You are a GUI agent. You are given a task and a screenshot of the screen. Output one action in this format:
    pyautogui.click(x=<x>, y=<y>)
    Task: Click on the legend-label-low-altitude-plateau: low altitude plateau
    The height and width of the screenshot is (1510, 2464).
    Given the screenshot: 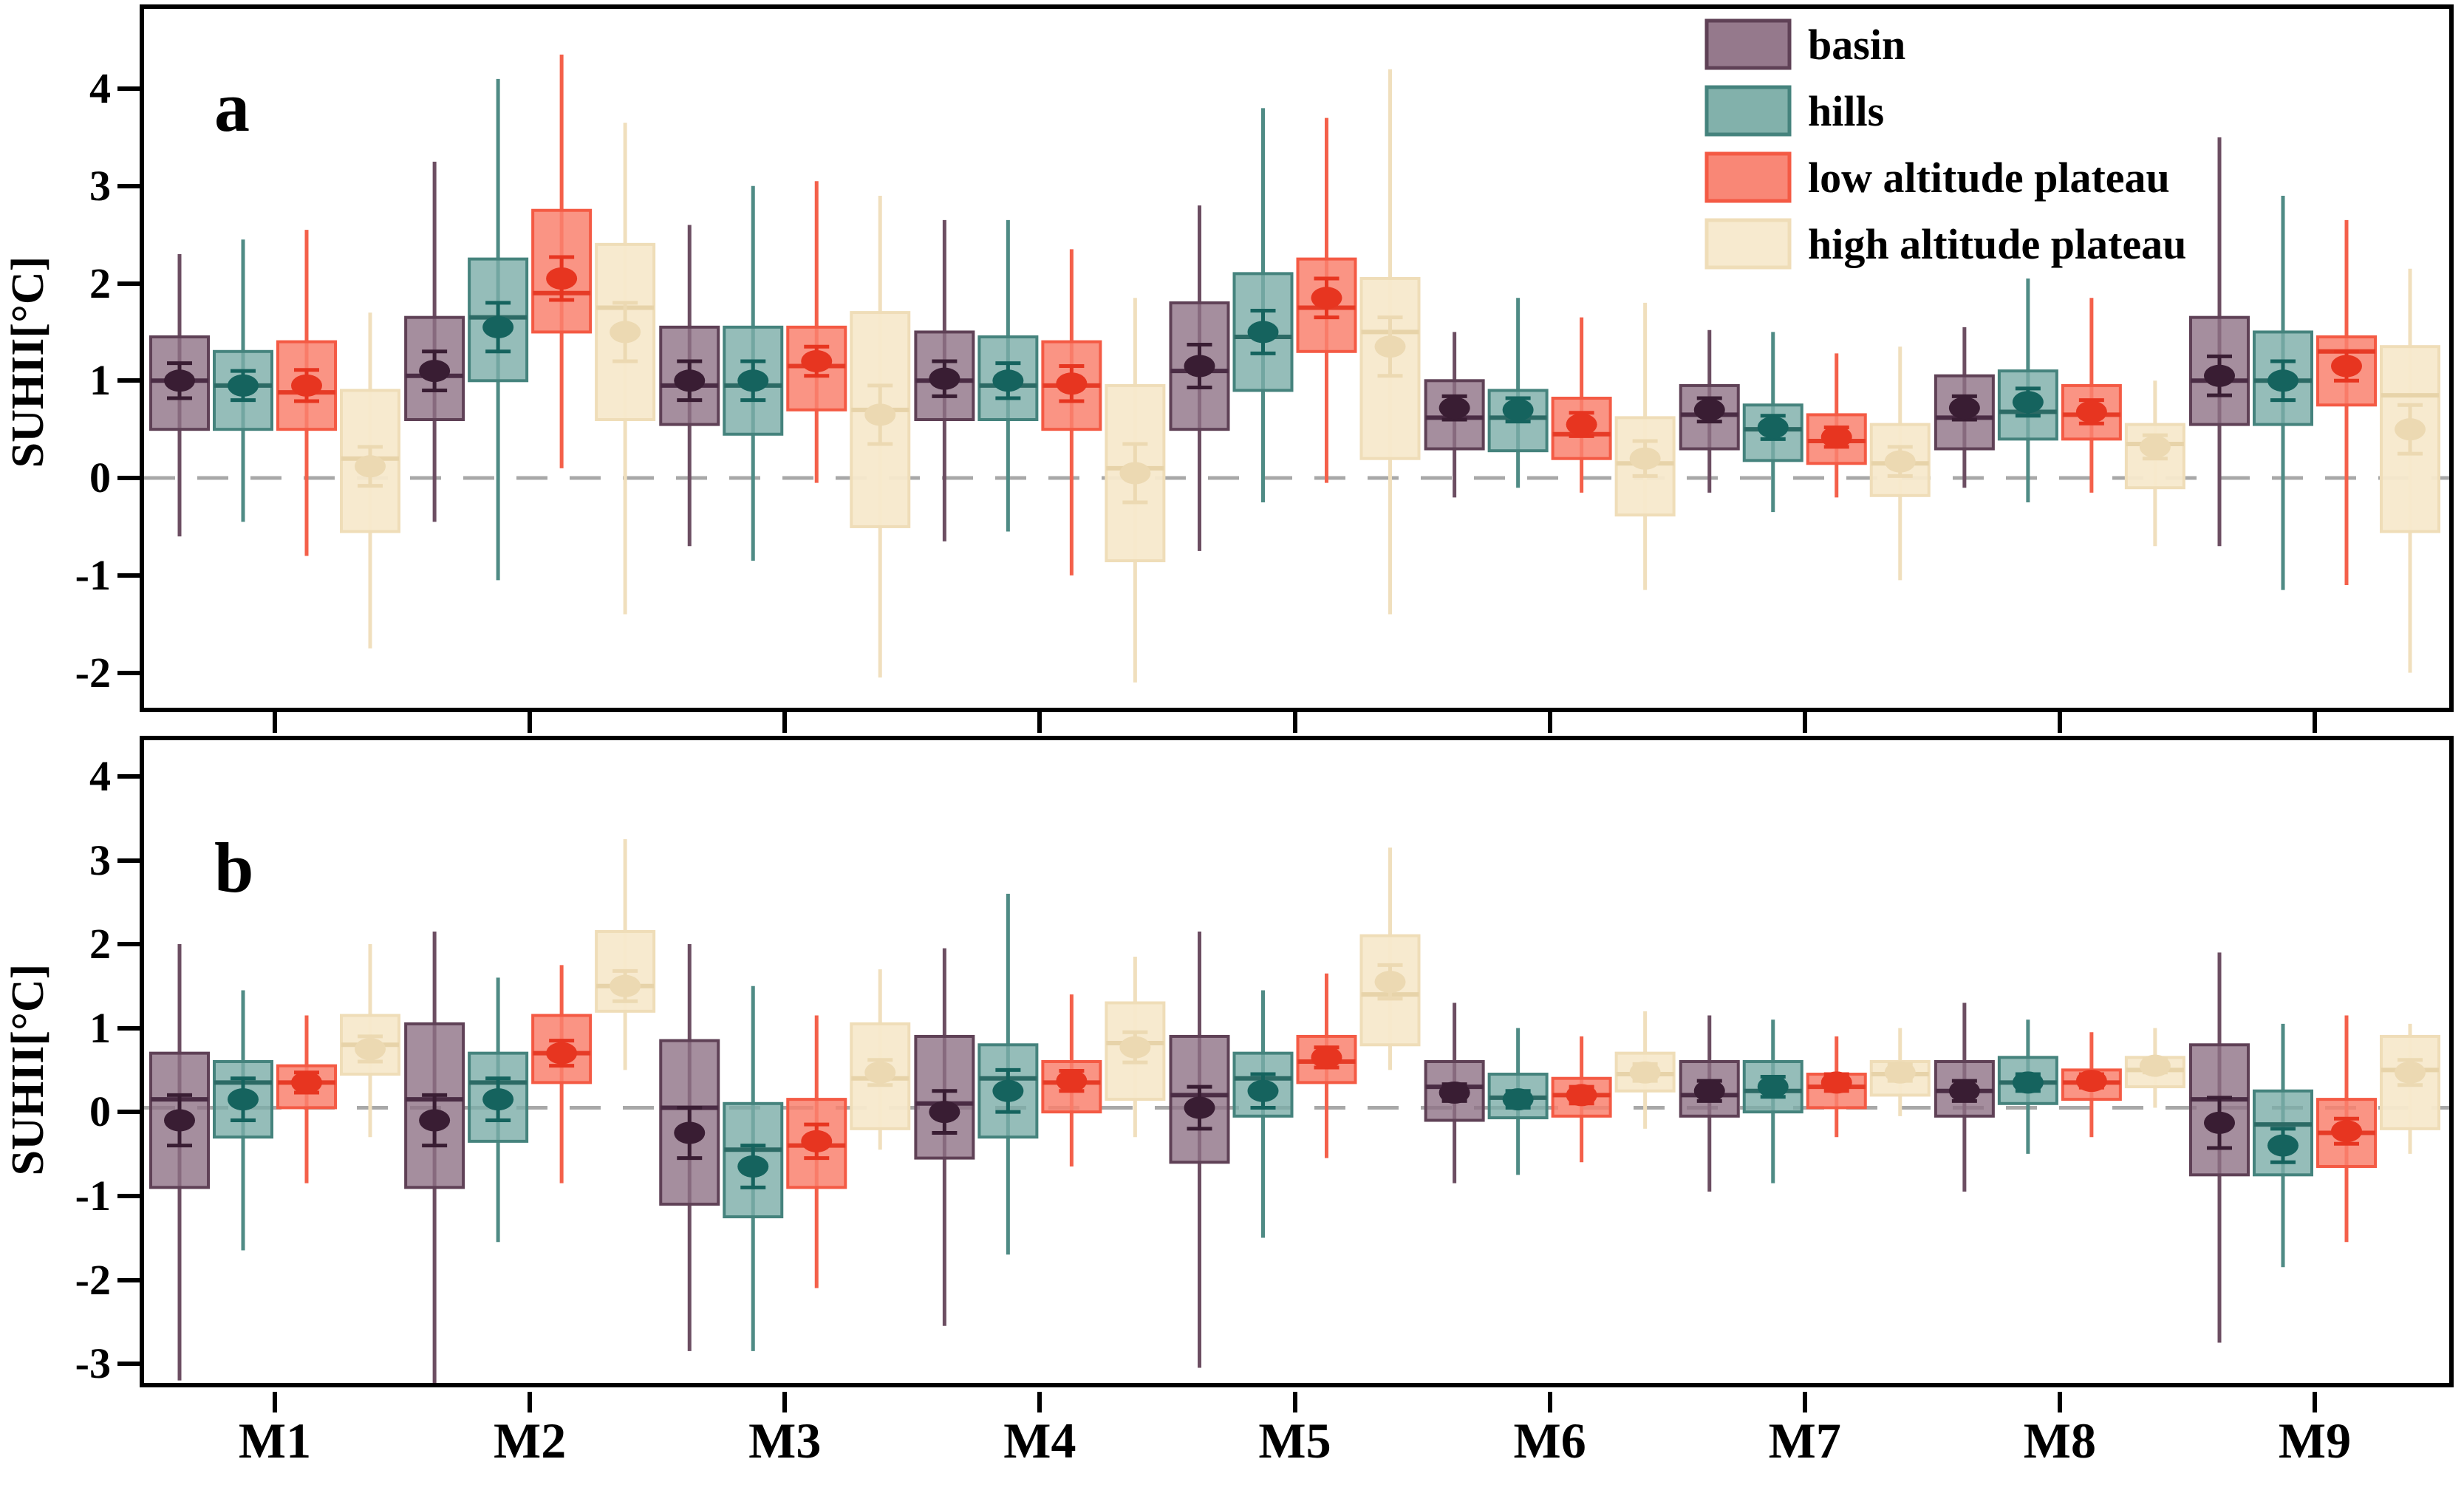 What is the action you would take?
    pyautogui.click(x=1989, y=178)
    